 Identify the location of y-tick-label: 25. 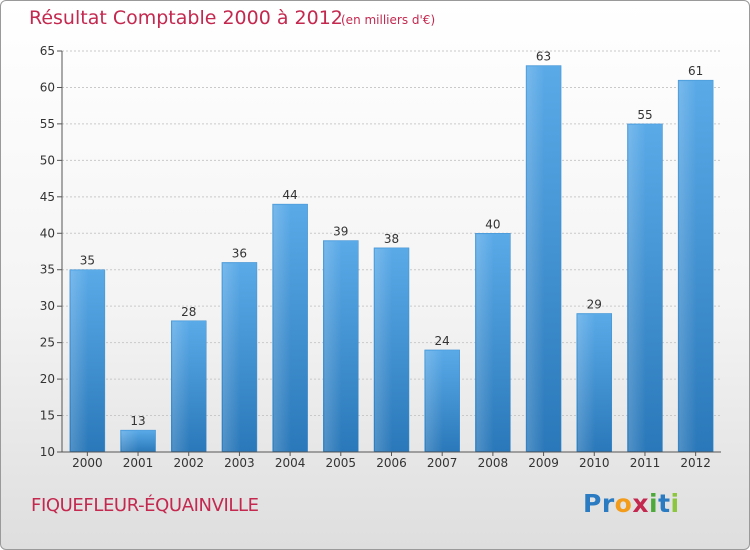
(47, 343).